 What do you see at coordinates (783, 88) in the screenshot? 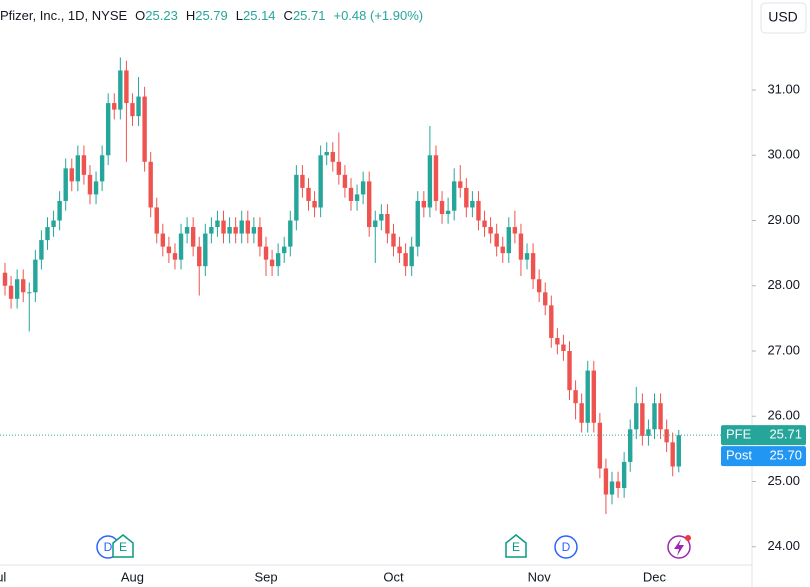
I see `y-tick-label: 31.00` at bounding box center [783, 88].